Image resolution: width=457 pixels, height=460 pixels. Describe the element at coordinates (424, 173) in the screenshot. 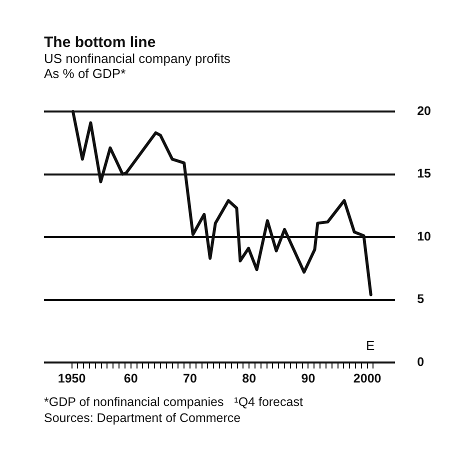

I see `y-tick-label: 15` at that location.